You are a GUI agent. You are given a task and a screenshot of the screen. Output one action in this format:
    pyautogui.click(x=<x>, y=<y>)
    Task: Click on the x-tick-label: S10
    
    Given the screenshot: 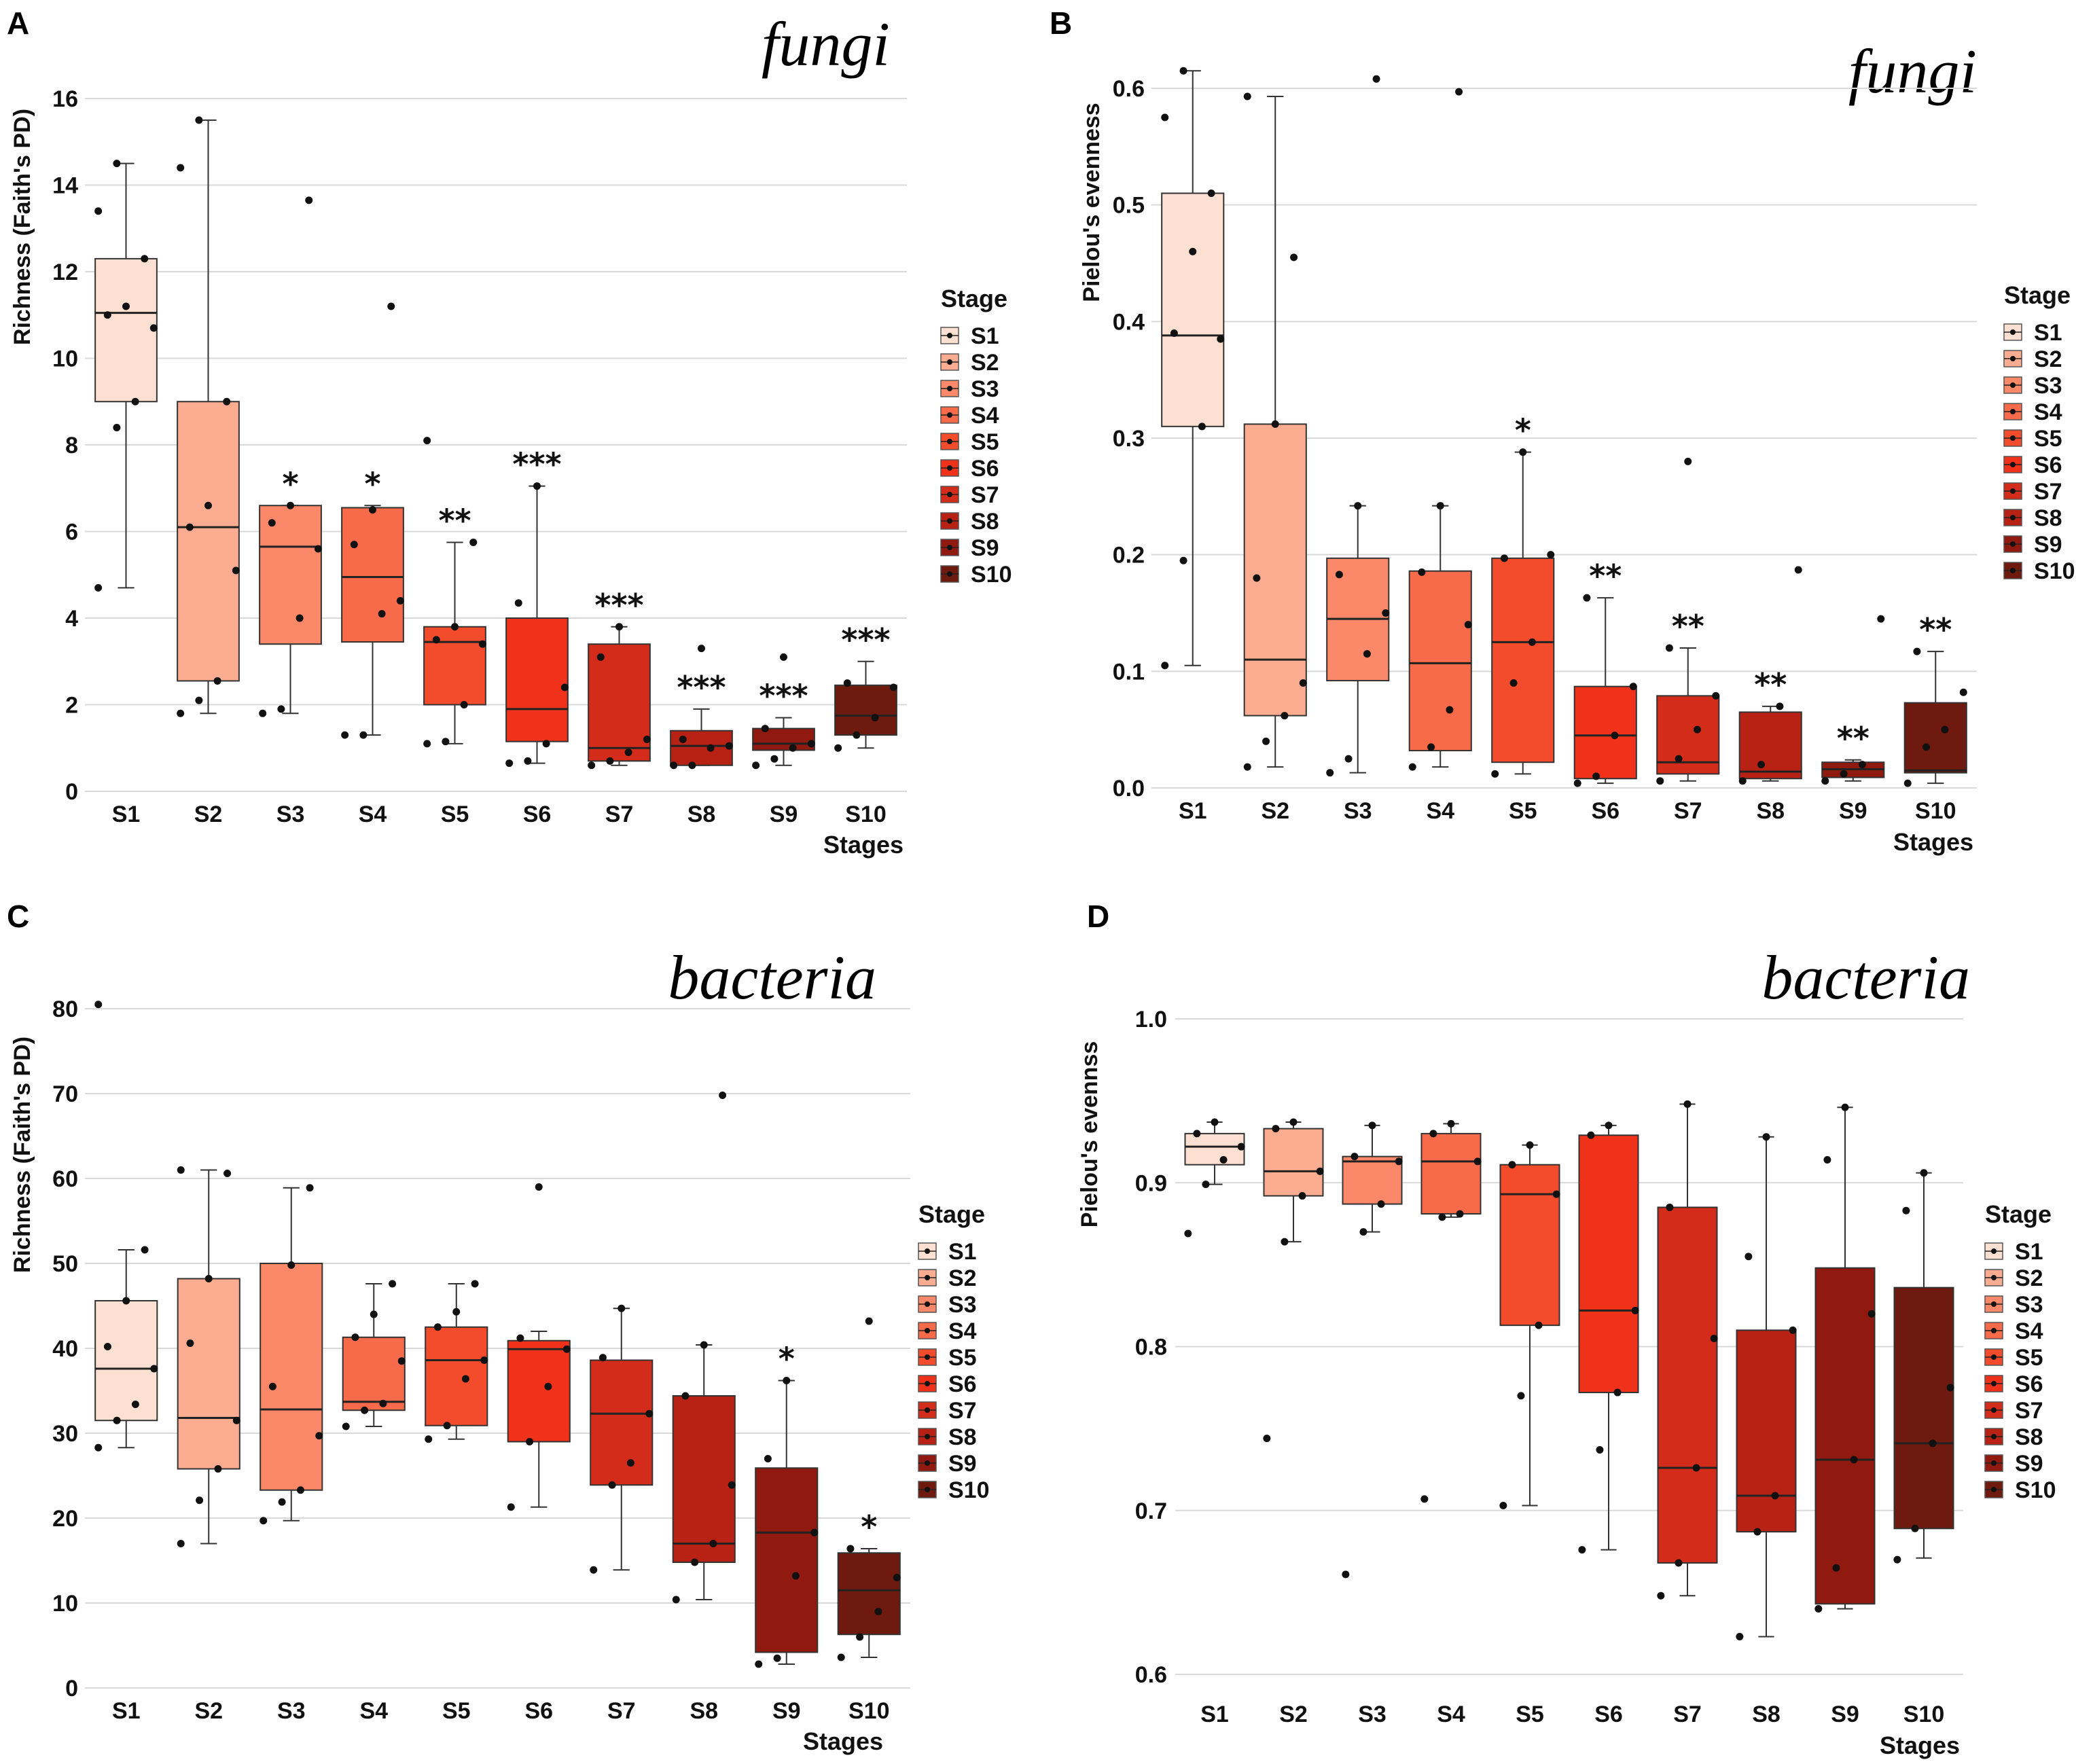 What is the action you would take?
    pyautogui.click(x=1924, y=1714)
    